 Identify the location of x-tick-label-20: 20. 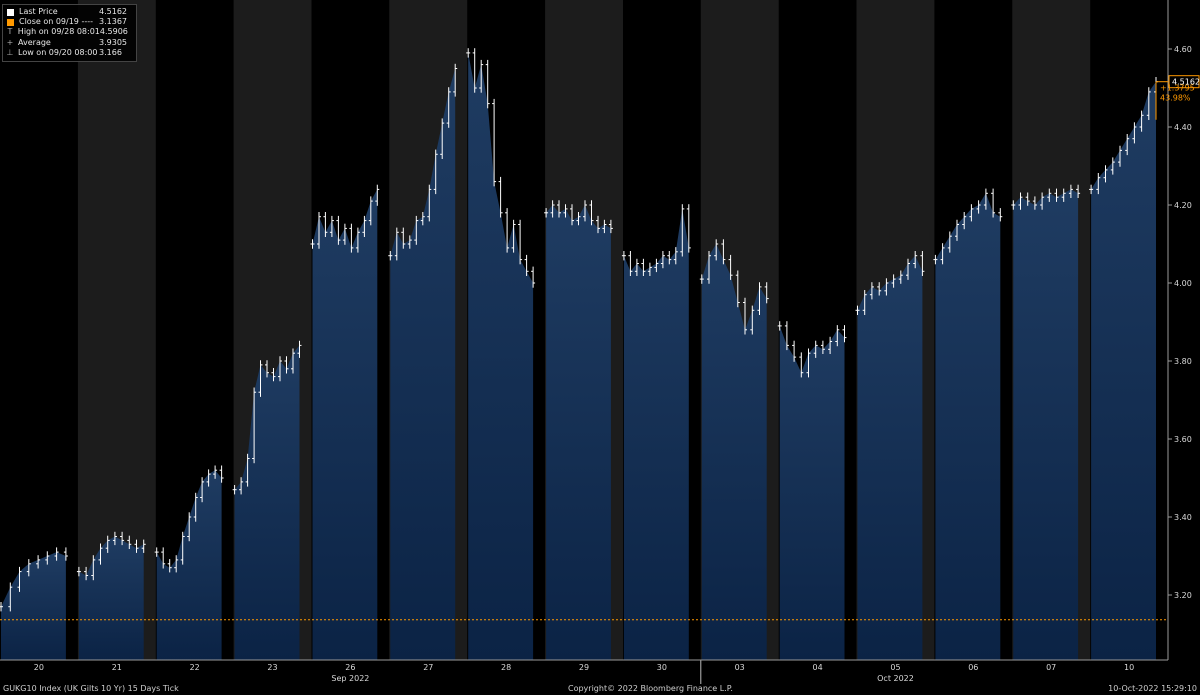
(39, 667).